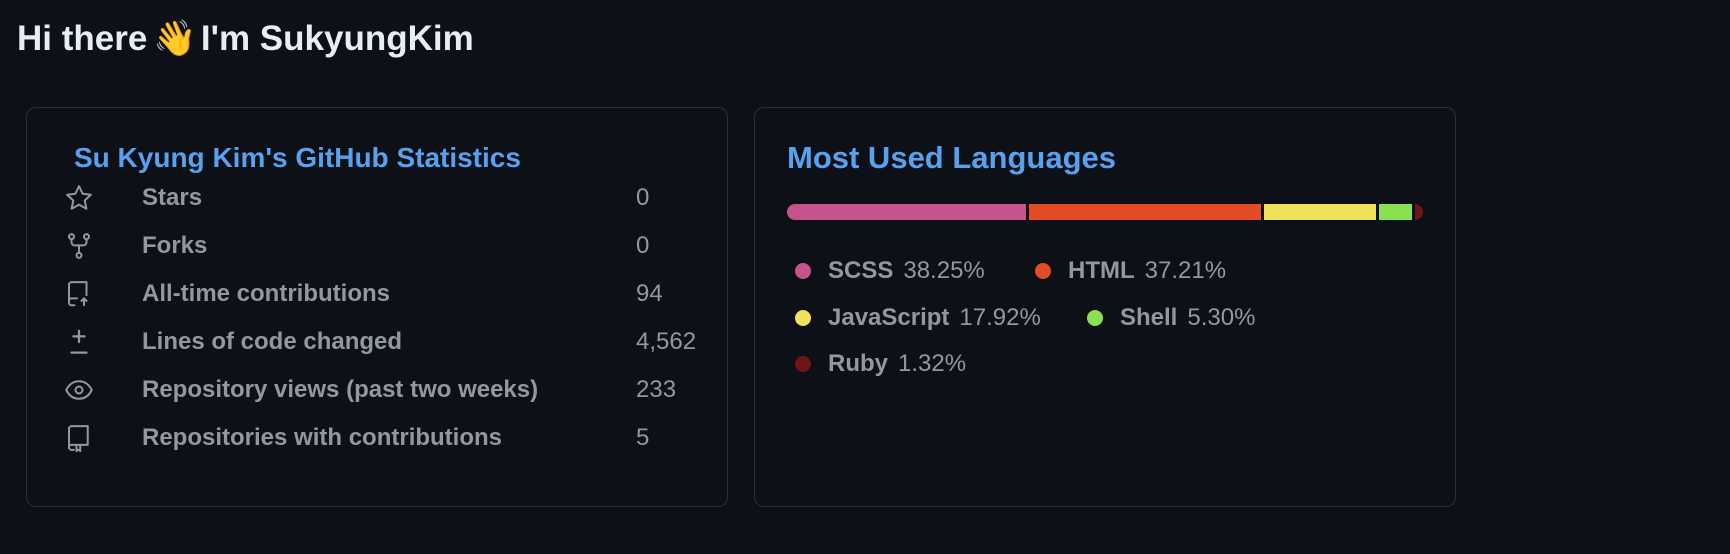  Describe the element at coordinates (1149, 317) in the screenshot. I see `language-name: Shell` at that location.